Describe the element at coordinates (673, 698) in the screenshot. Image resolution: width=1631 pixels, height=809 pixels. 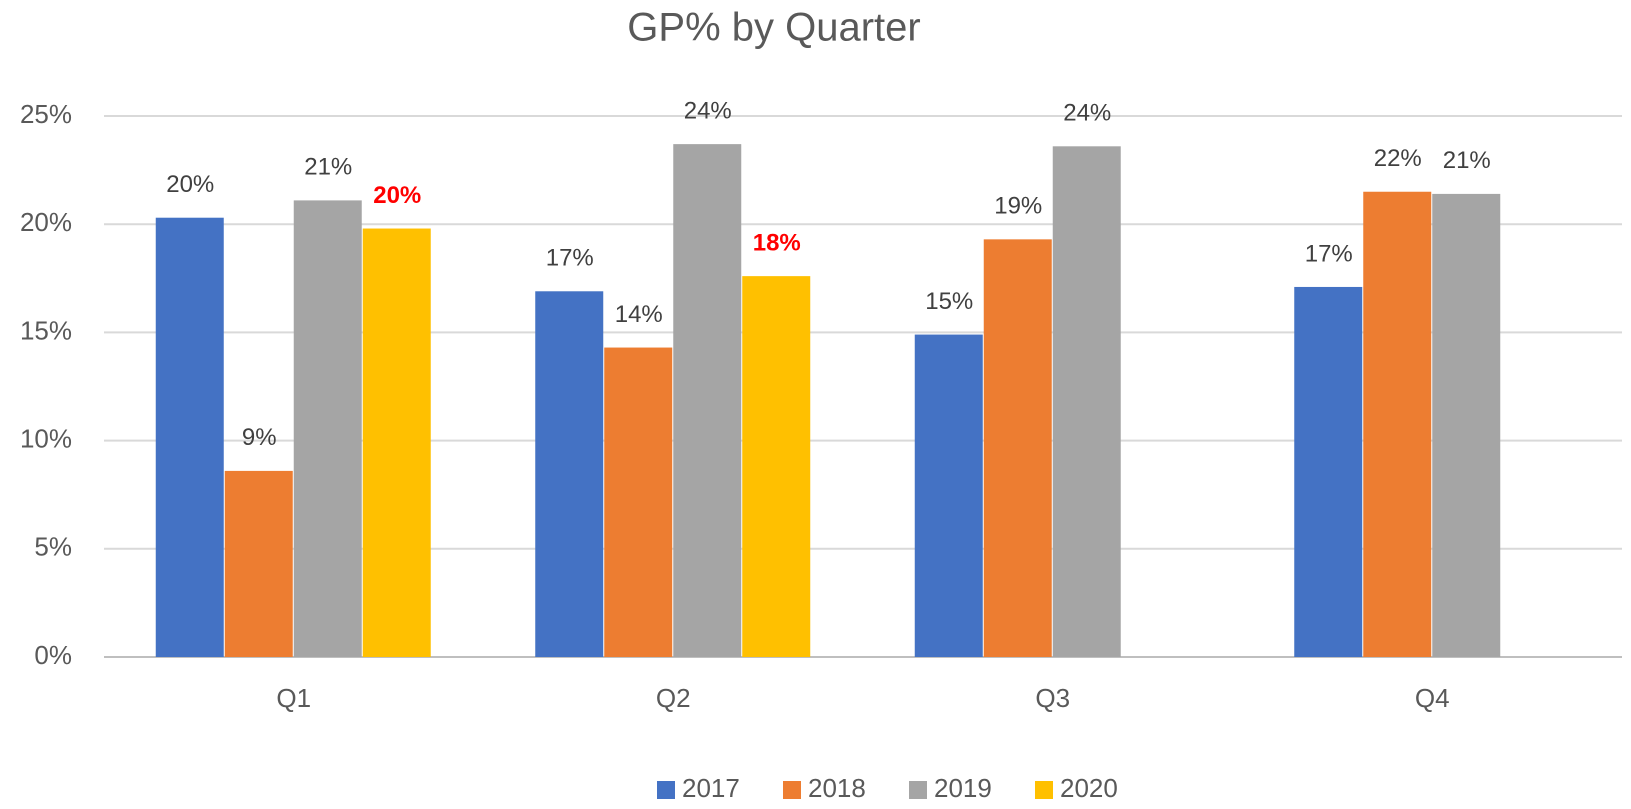
I see `x-tick-label: Q2` at that location.